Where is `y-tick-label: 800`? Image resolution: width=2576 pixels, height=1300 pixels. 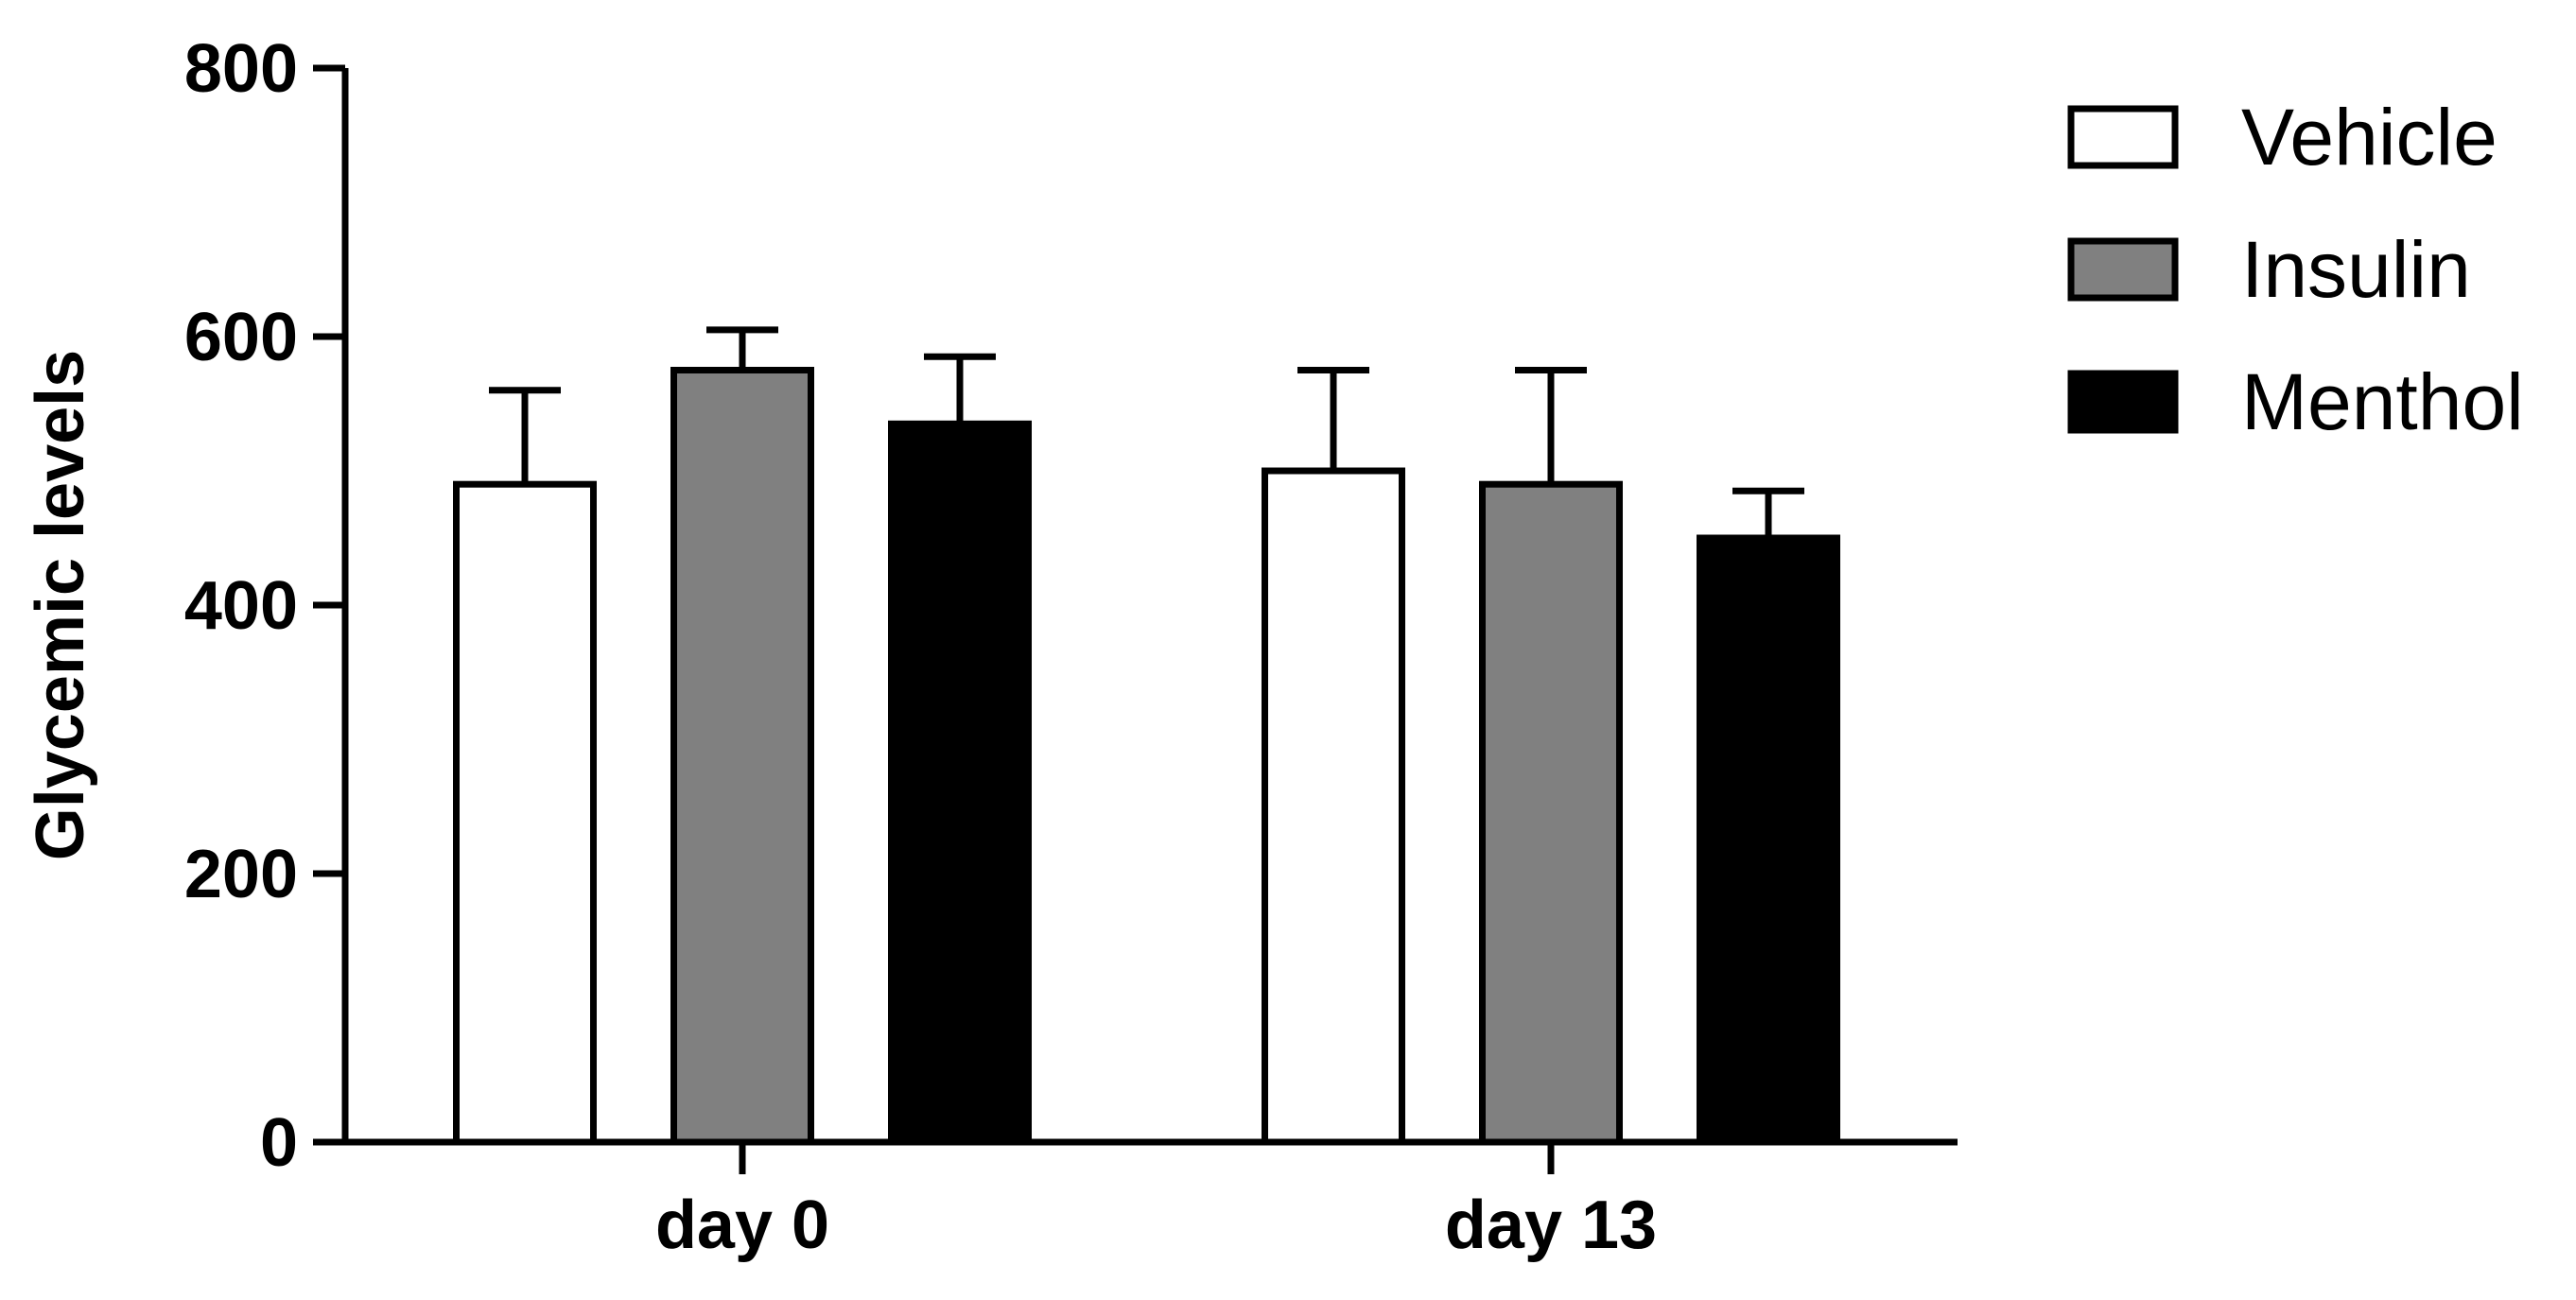
y-tick-label: 800 is located at coordinates (241, 69).